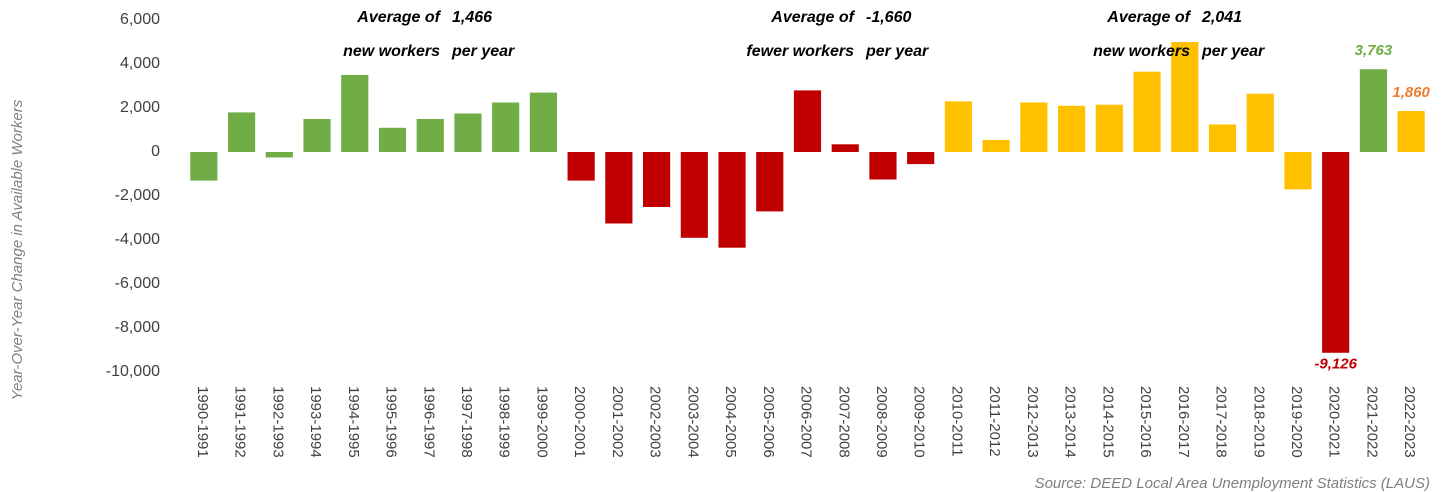 The width and height of the screenshot is (1455, 492). I want to click on x-tick-label: 2018-2019, so click(1258, 422).